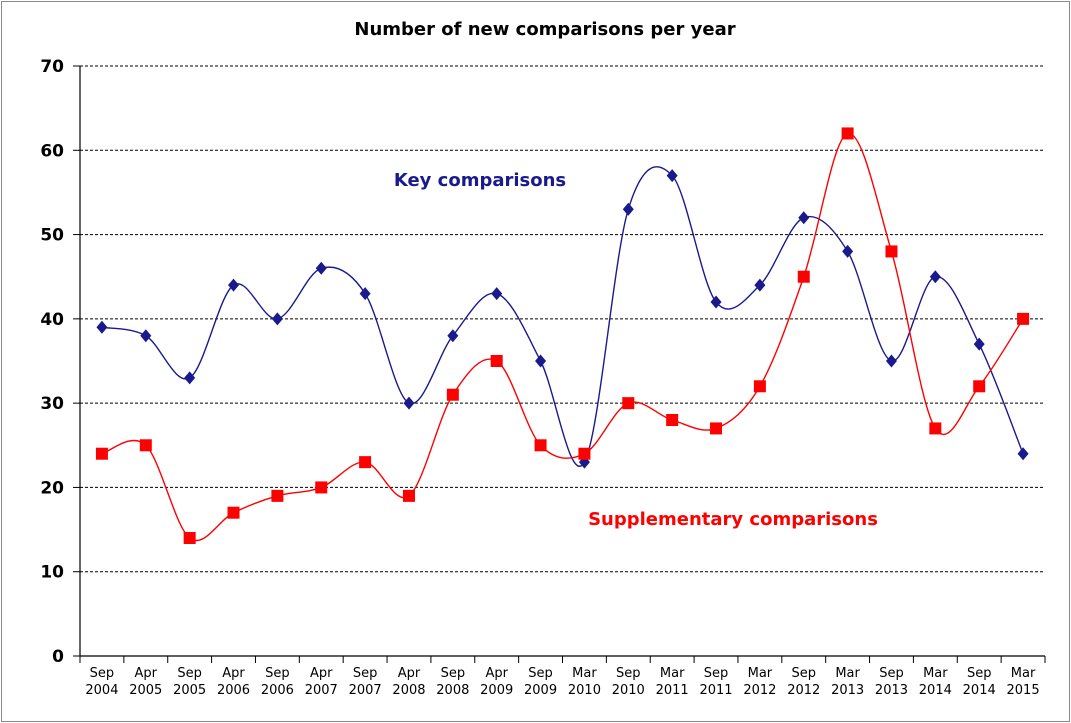  Describe the element at coordinates (52, 151) in the screenshot. I see `y-tick-label-60: 60` at that location.